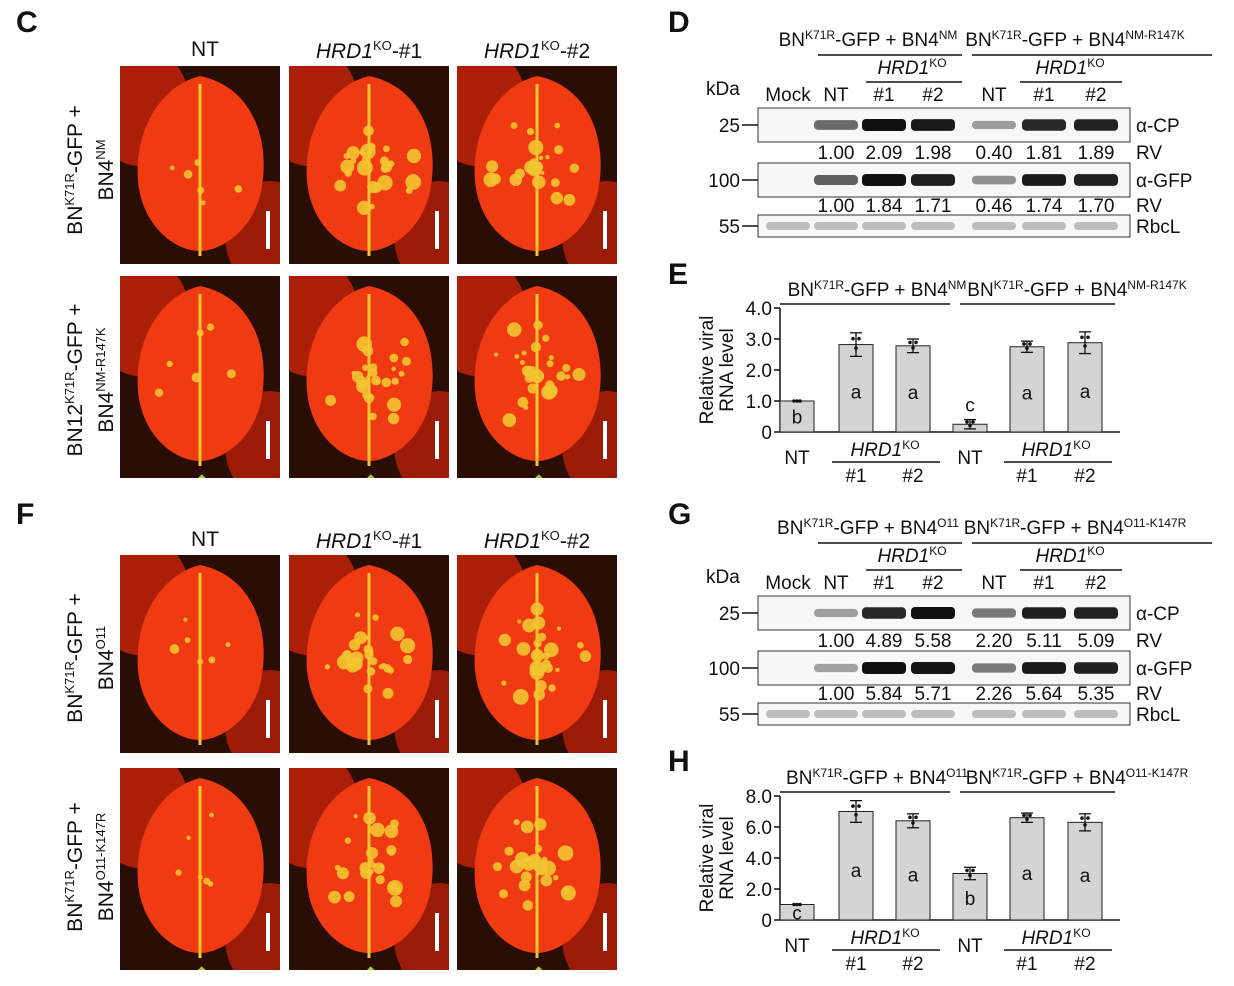 The image size is (1234, 986). I want to click on y-axis-label: Relative viralRNA level, so click(717, 370).